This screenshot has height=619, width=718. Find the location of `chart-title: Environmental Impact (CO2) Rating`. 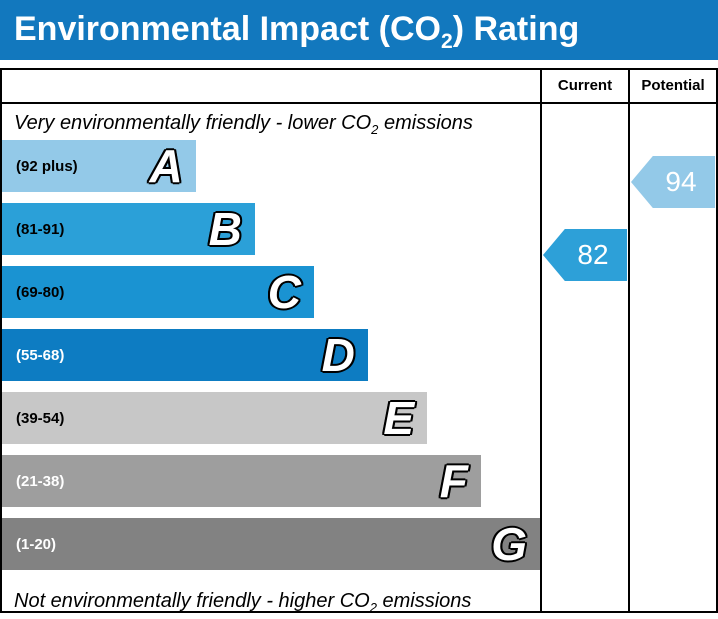

chart-title: Environmental Impact (CO2) Rating is located at coordinates (366, 35).